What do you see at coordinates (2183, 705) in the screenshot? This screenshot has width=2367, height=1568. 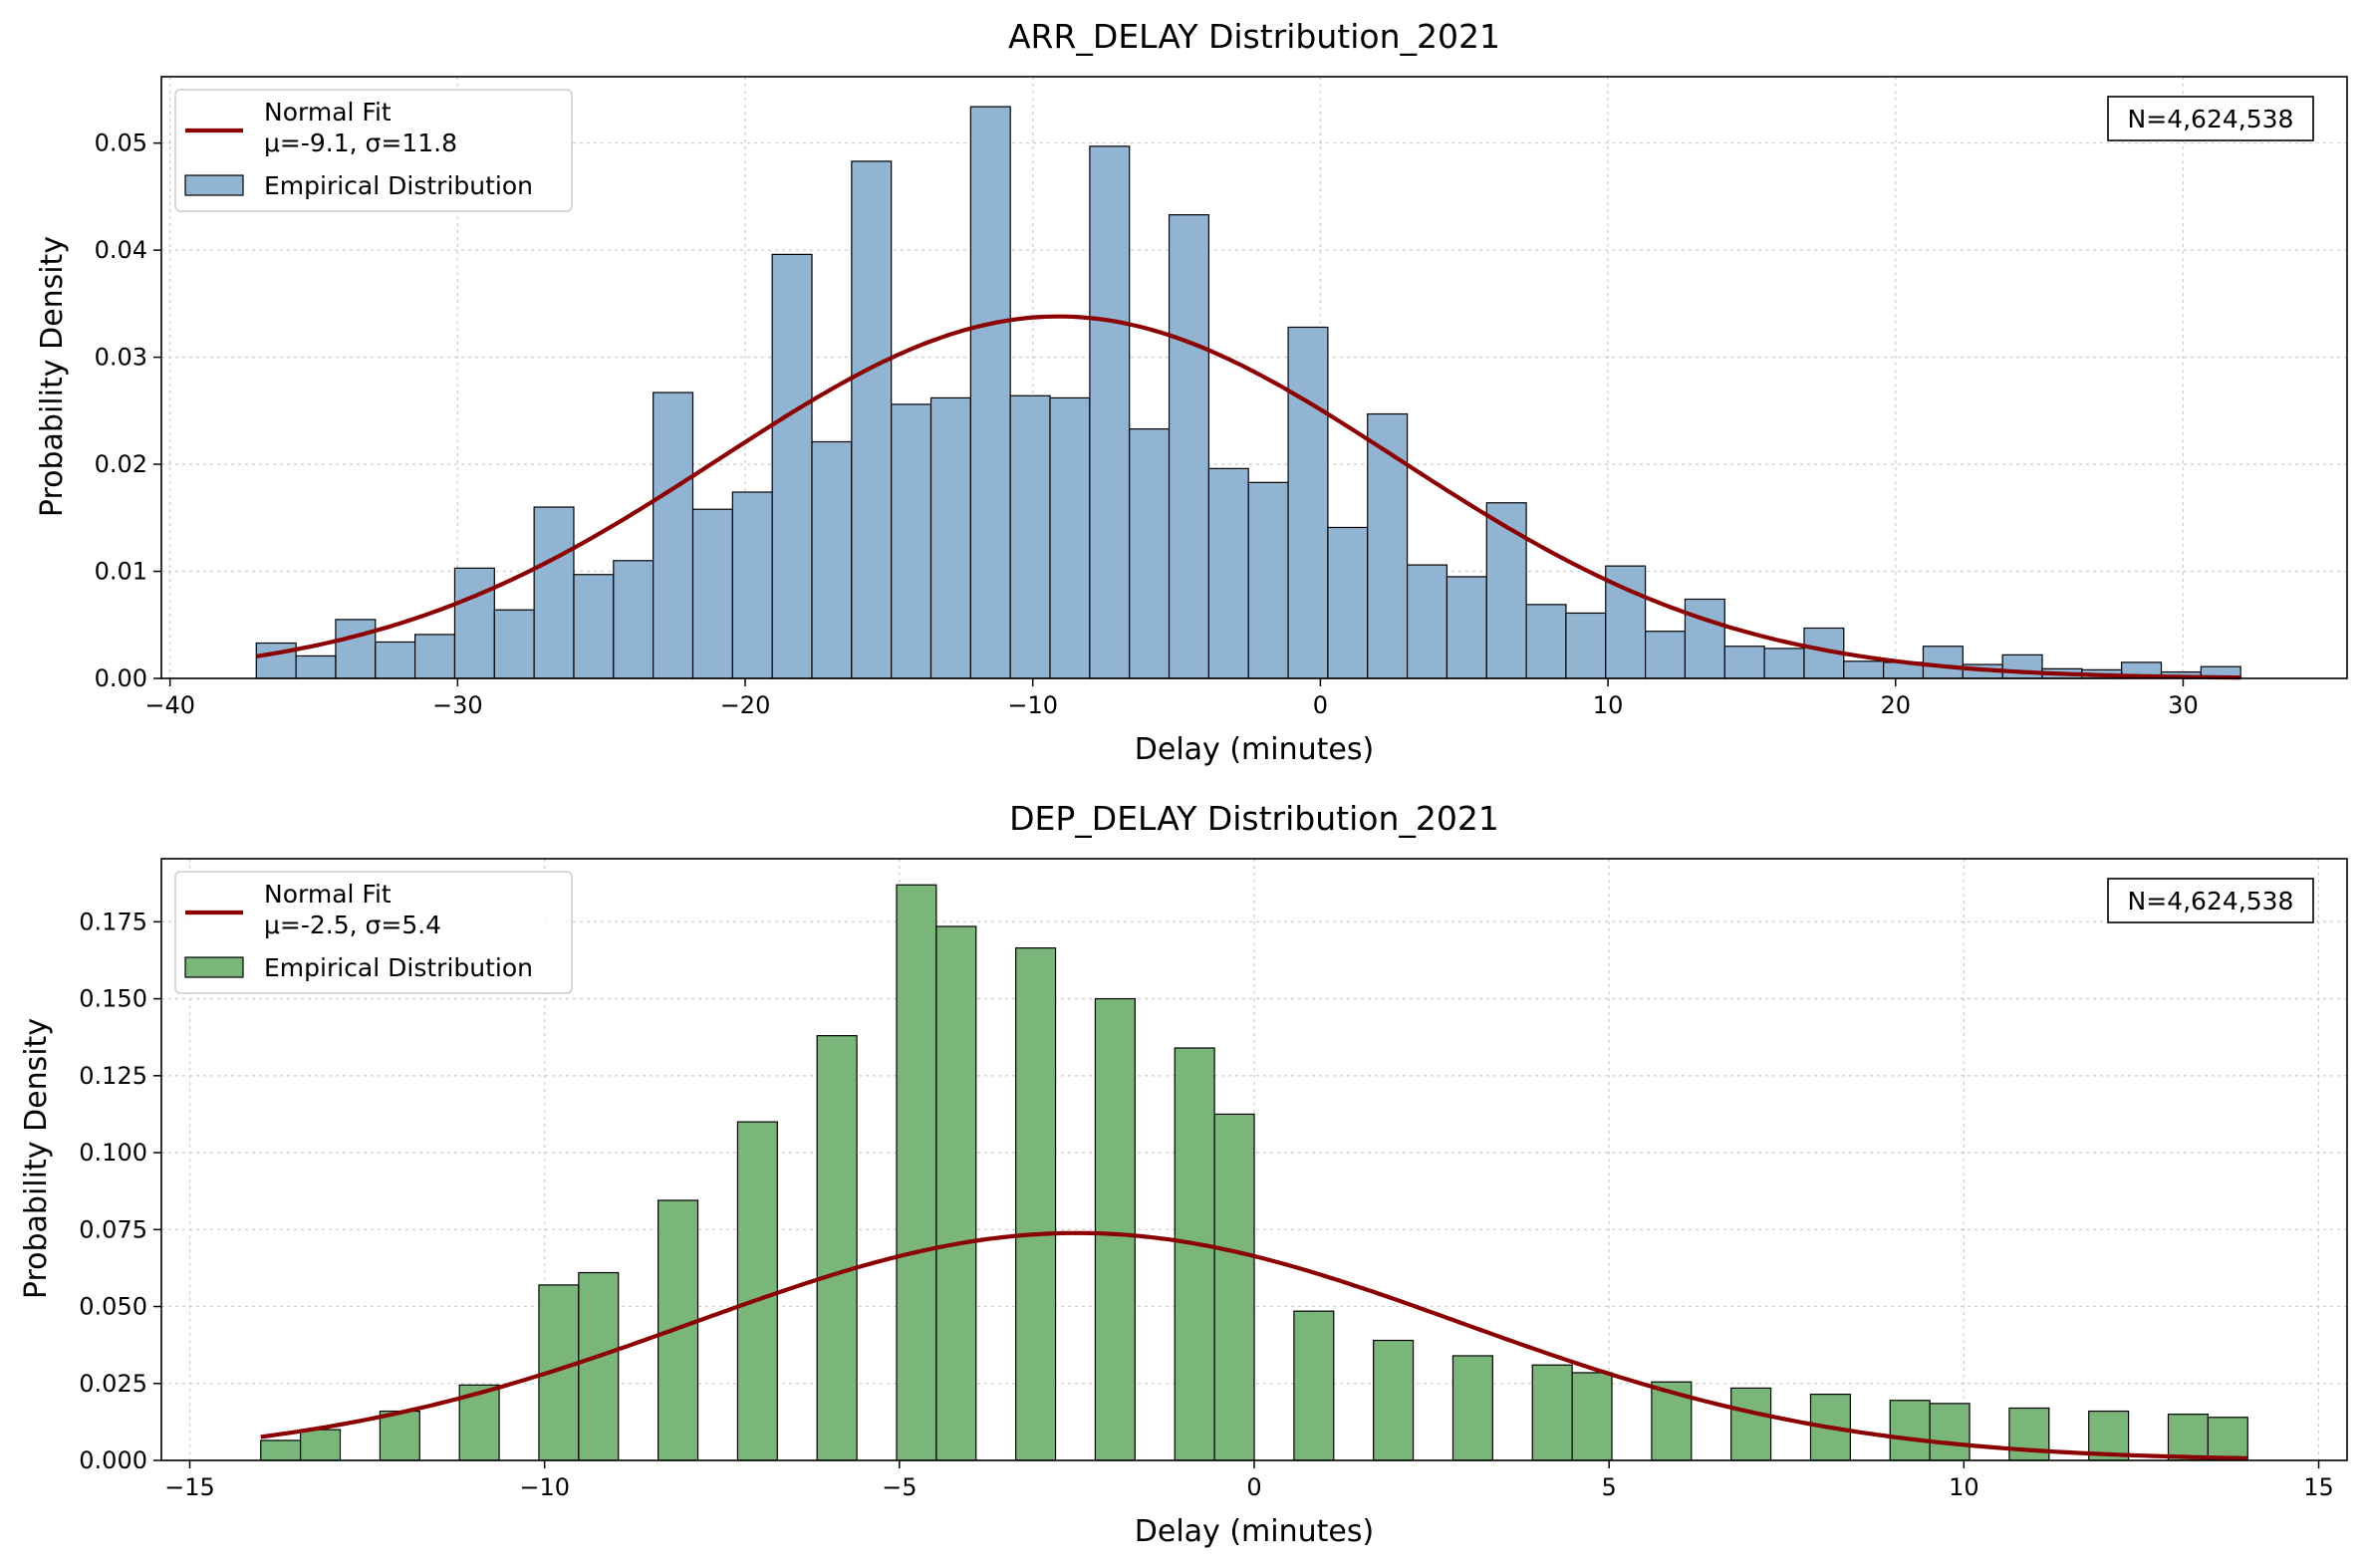 I see `x-tick-label: 30` at bounding box center [2183, 705].